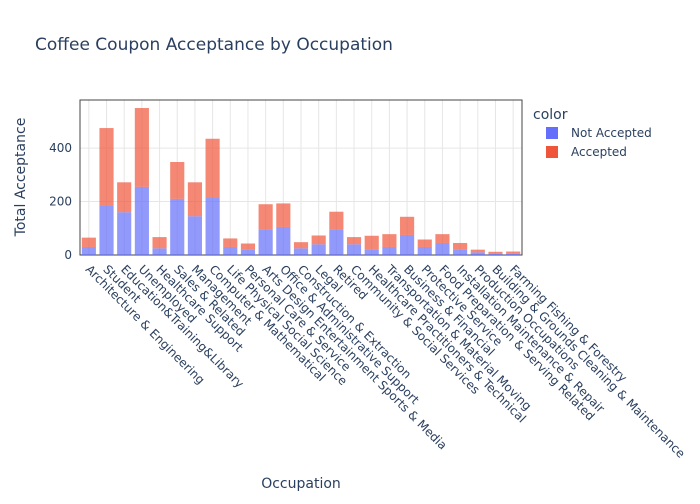  Describe the element at coordinates (550, 115) in the screenshot. I see `legend-title: color` at that location.